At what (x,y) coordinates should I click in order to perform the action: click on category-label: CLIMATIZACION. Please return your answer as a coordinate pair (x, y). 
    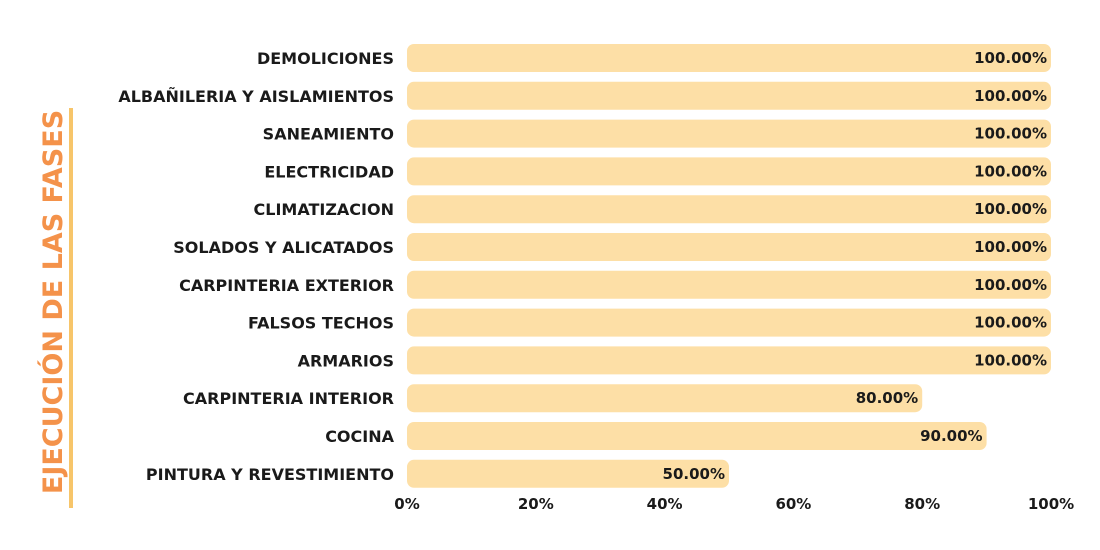
    Looking at the image, I should click on (324, 209).